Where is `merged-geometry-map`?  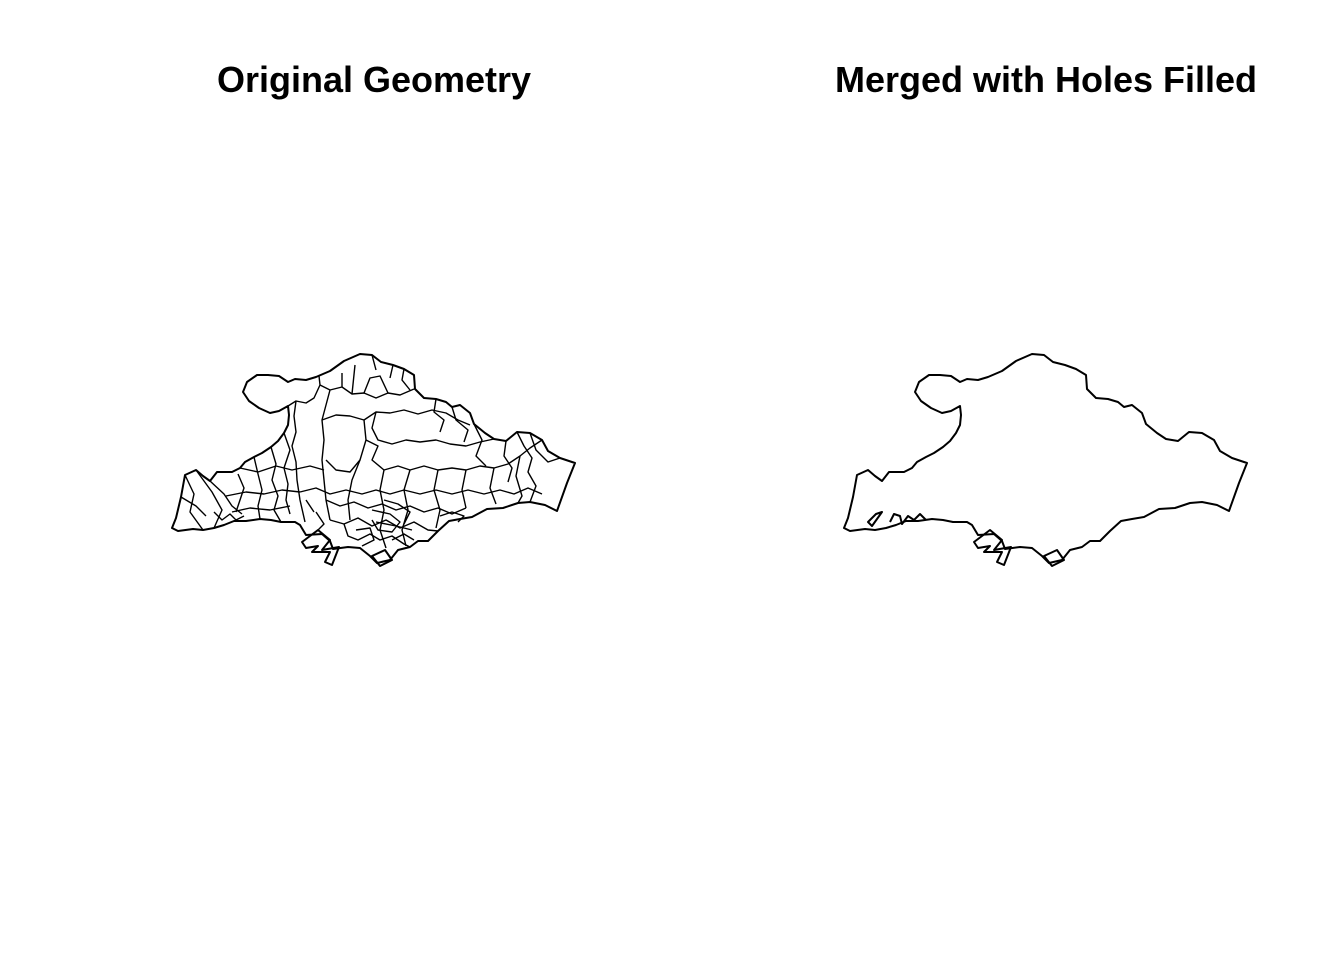 merged-geometry-map is located at coordinates (1045, 460).